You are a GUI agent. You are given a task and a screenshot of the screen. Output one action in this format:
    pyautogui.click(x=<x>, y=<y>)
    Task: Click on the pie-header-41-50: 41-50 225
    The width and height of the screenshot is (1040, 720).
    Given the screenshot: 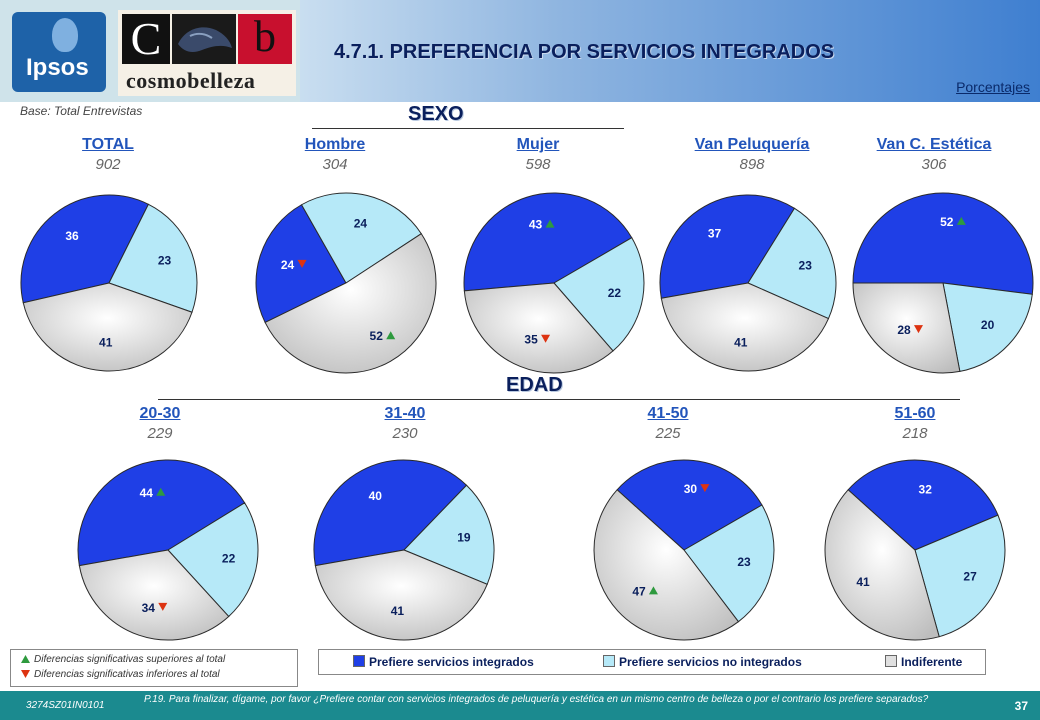 What is the action you would take?
    pyautogui.click(x=668, y=423)
    